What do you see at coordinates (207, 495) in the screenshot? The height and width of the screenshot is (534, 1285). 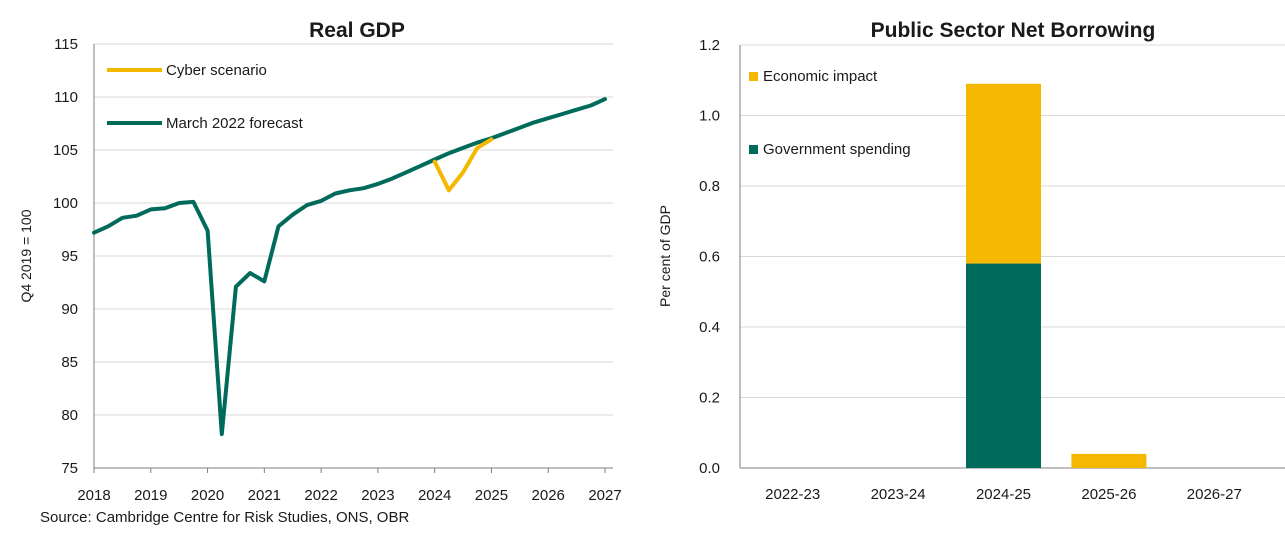 I see `x-tick-label: 2020` at bounding box center [207, 495].